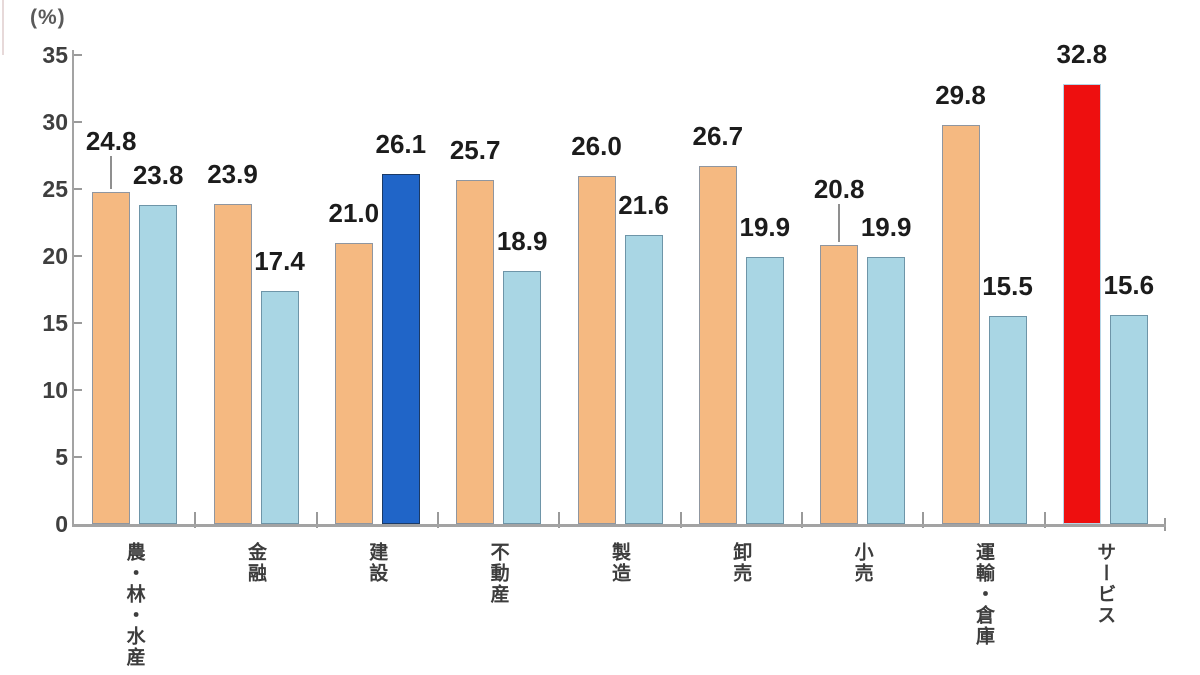  Describe the element at coordinates (718, 136) in the screenshot. I see `bar-value-label: 26.7` at that location.